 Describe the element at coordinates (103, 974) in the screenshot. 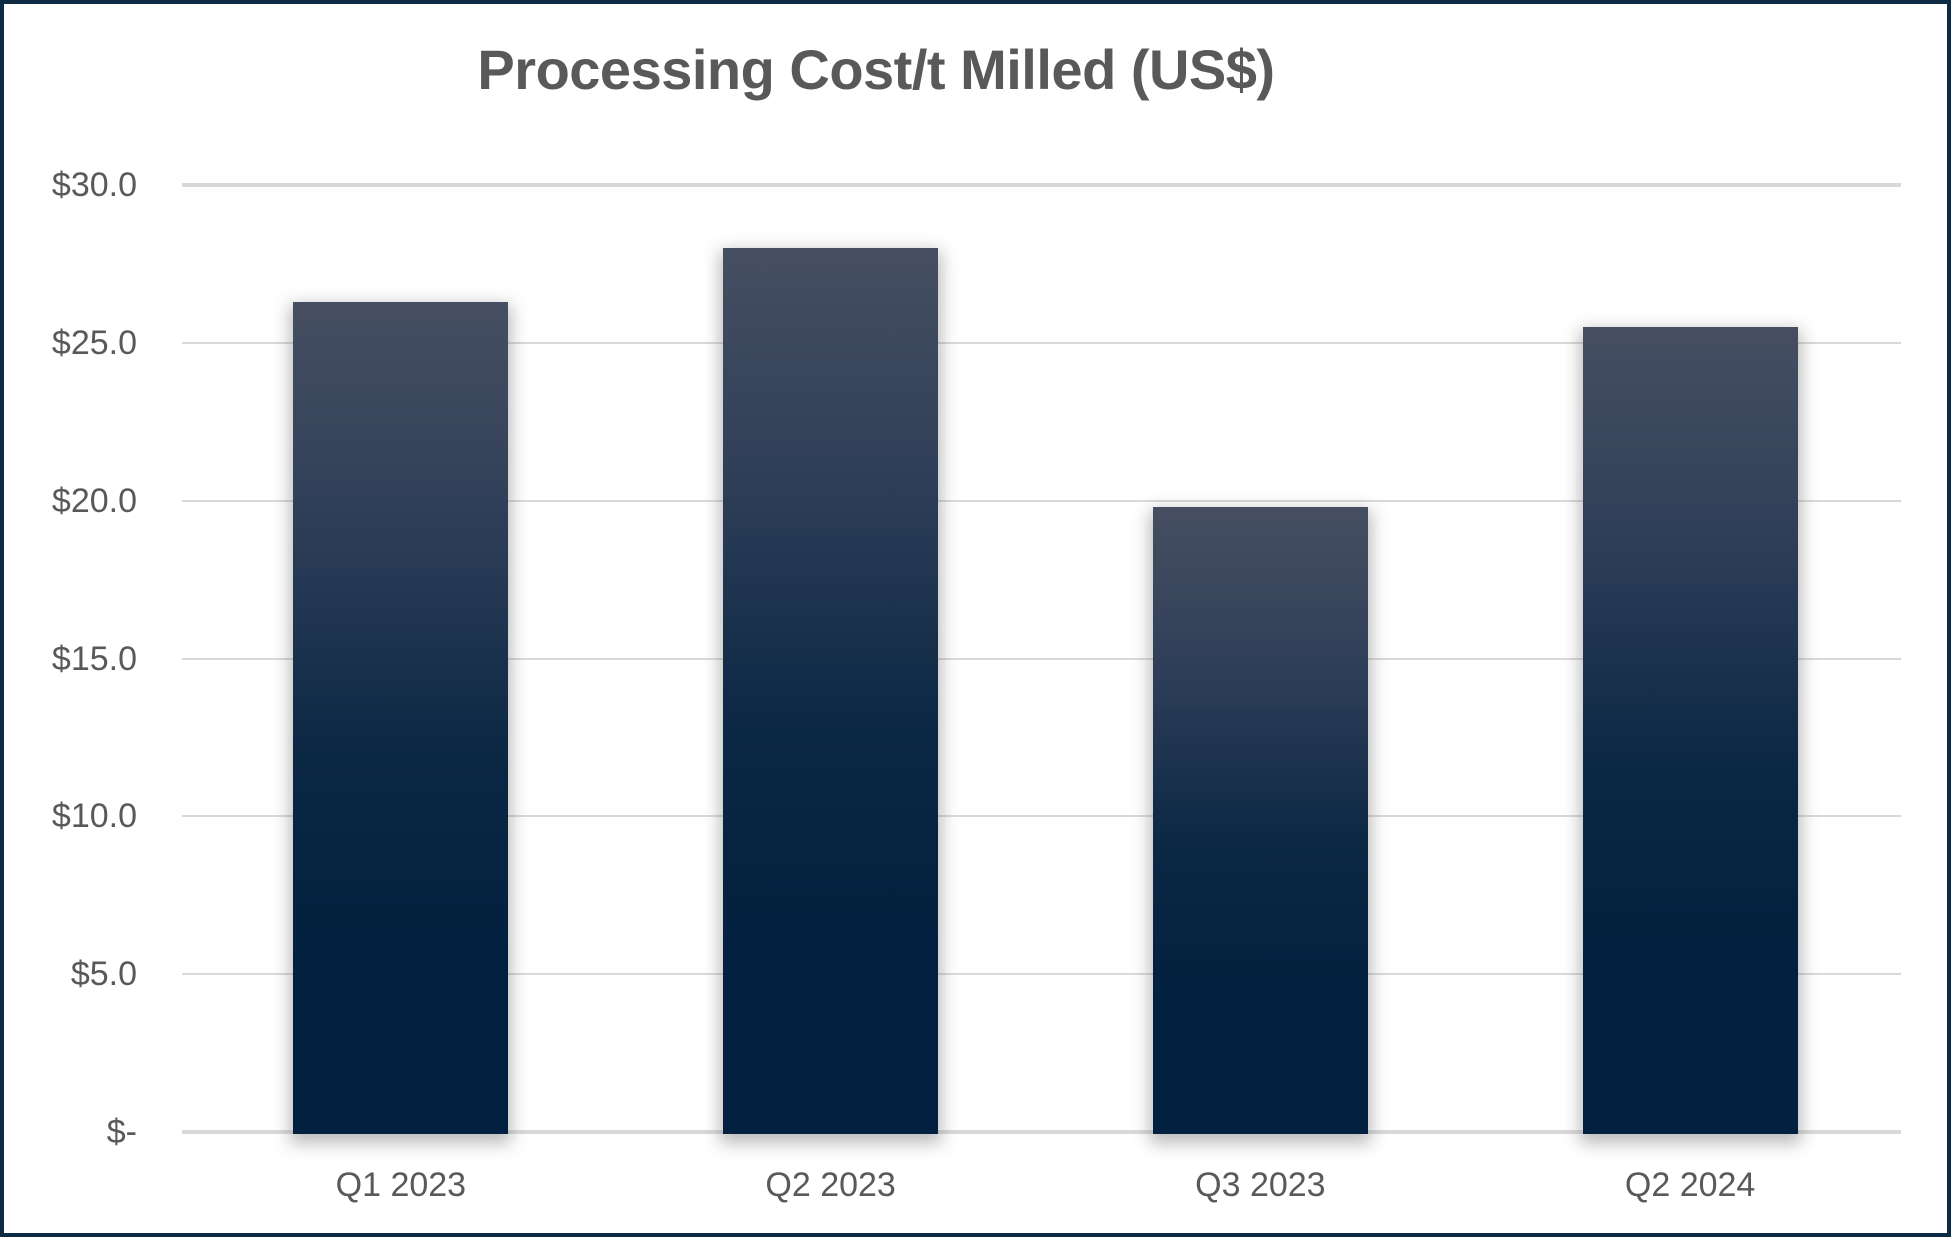

I see `y-tick-label: $5.0` at that location.